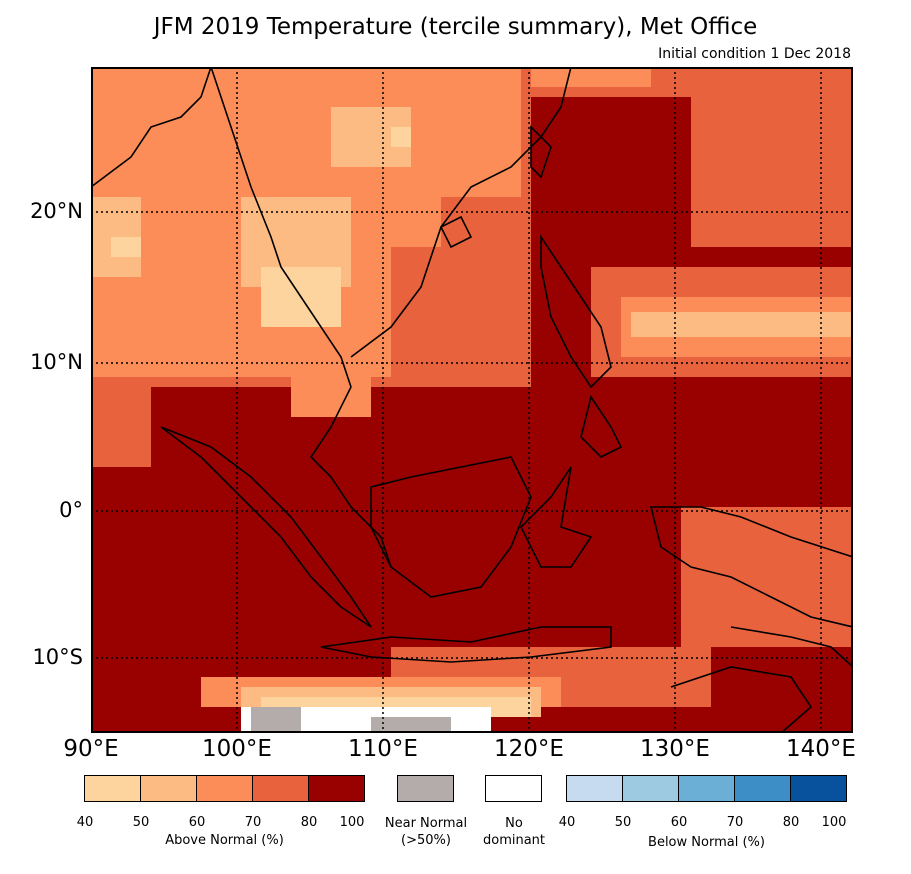 The width and height of the screenshot is (911, 874). What do you see at coordinates (426, 840) in the screenshot?
I see `near-normal-line2: (>50%)` at bounding box center [426, 840].